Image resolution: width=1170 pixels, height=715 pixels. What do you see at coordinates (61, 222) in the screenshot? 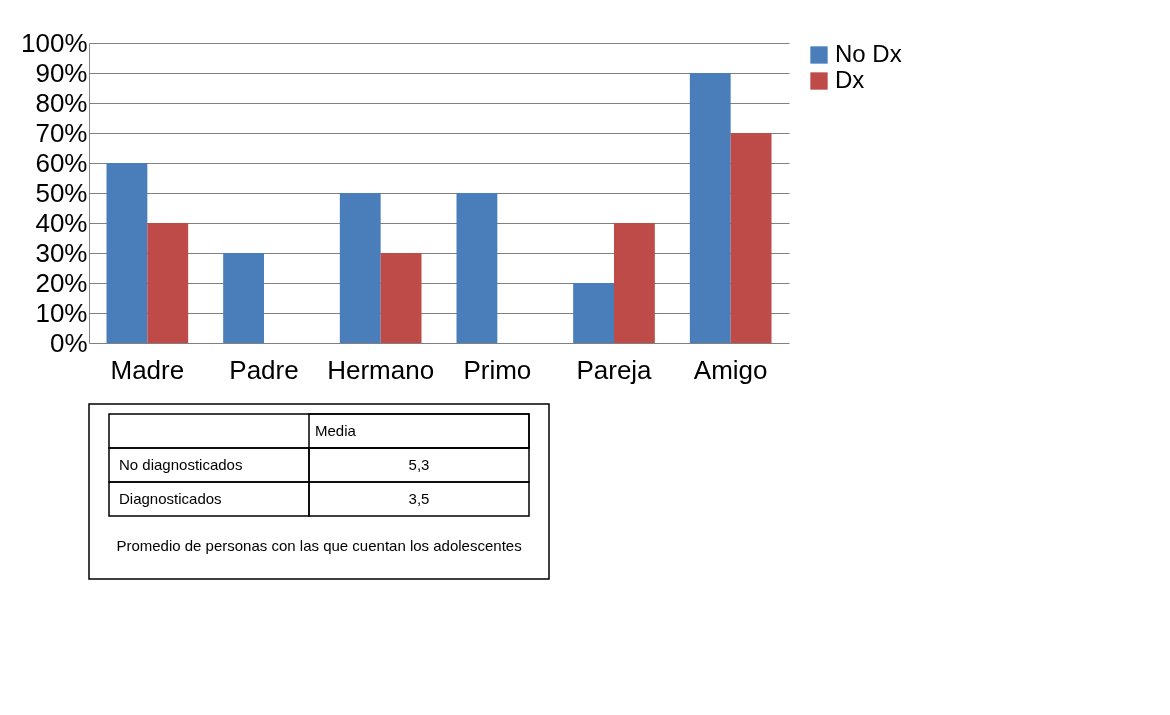
I see `y-tick-label: 40%` at bounding box center [61, 222].